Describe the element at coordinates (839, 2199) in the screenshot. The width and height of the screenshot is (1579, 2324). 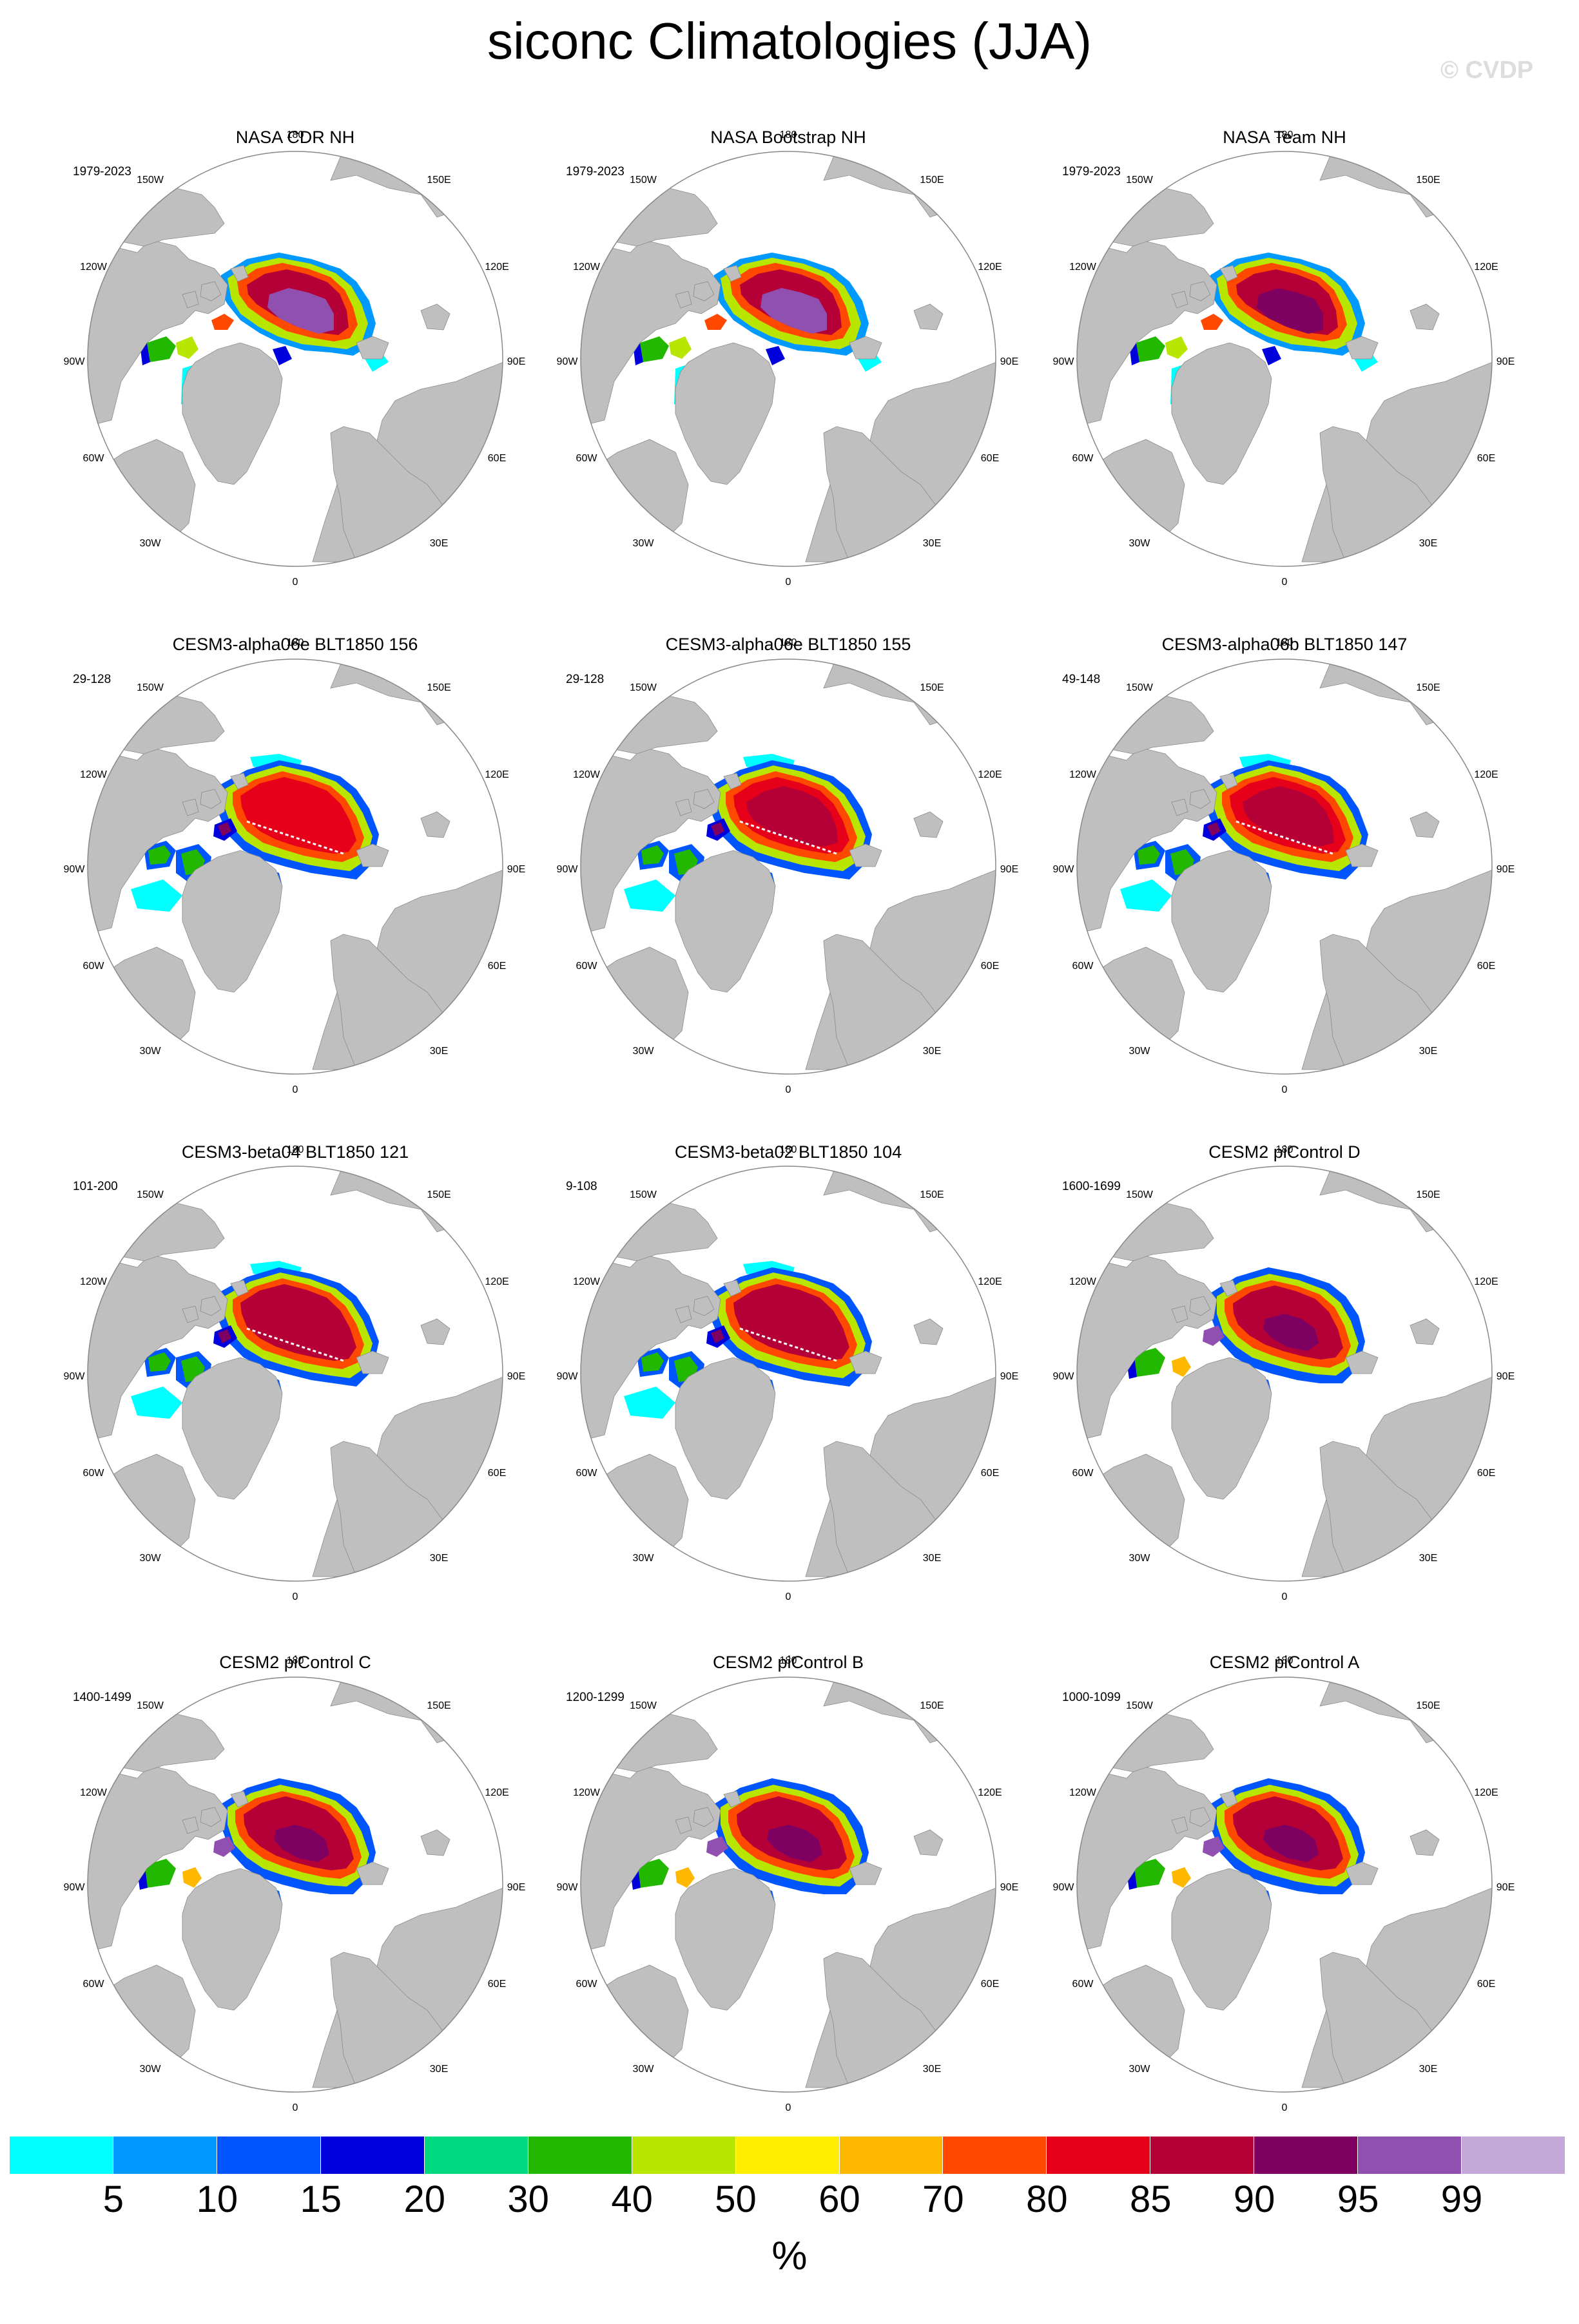
I see `colorbar-tick-label: 60` at that location.